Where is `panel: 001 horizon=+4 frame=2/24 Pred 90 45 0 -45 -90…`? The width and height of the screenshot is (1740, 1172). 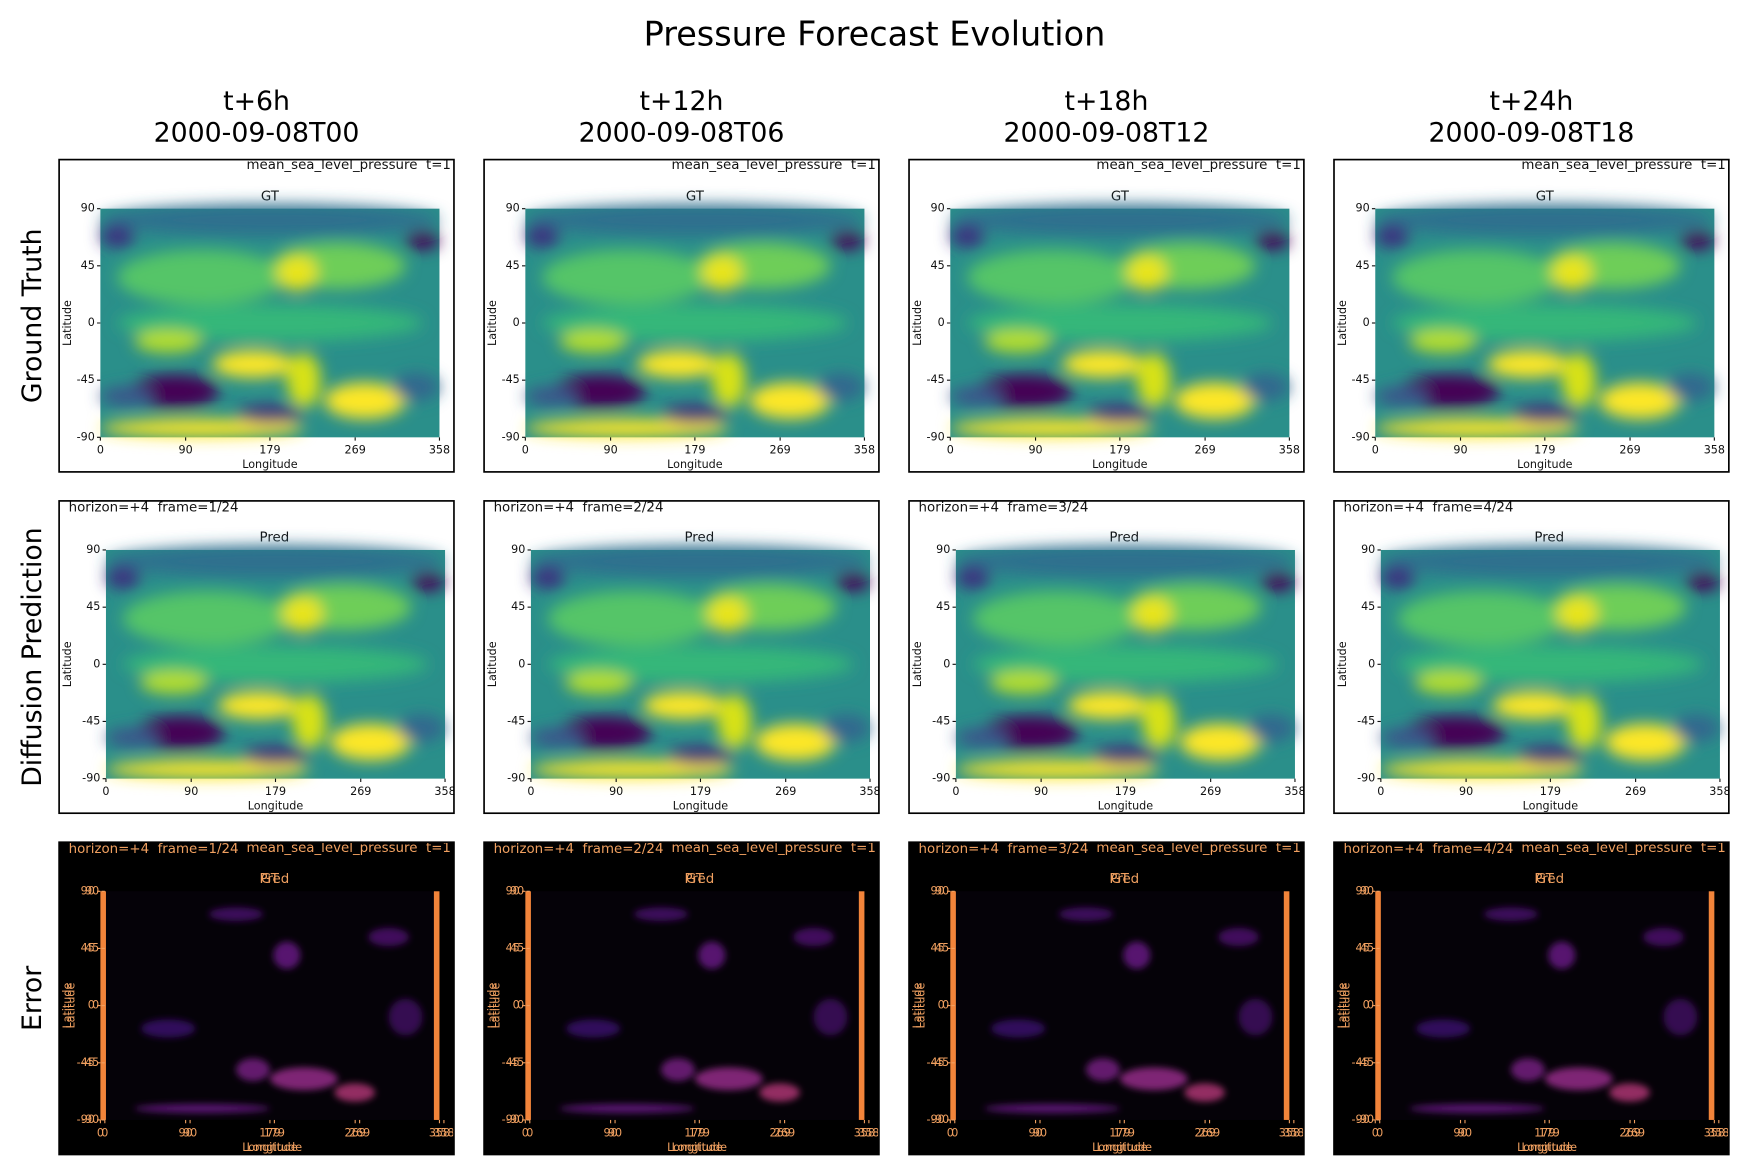 panel: 001 horizon=+4 frame=2/24 Pred 90 45 0 -45 -90… is located at coordinates (669, 657).